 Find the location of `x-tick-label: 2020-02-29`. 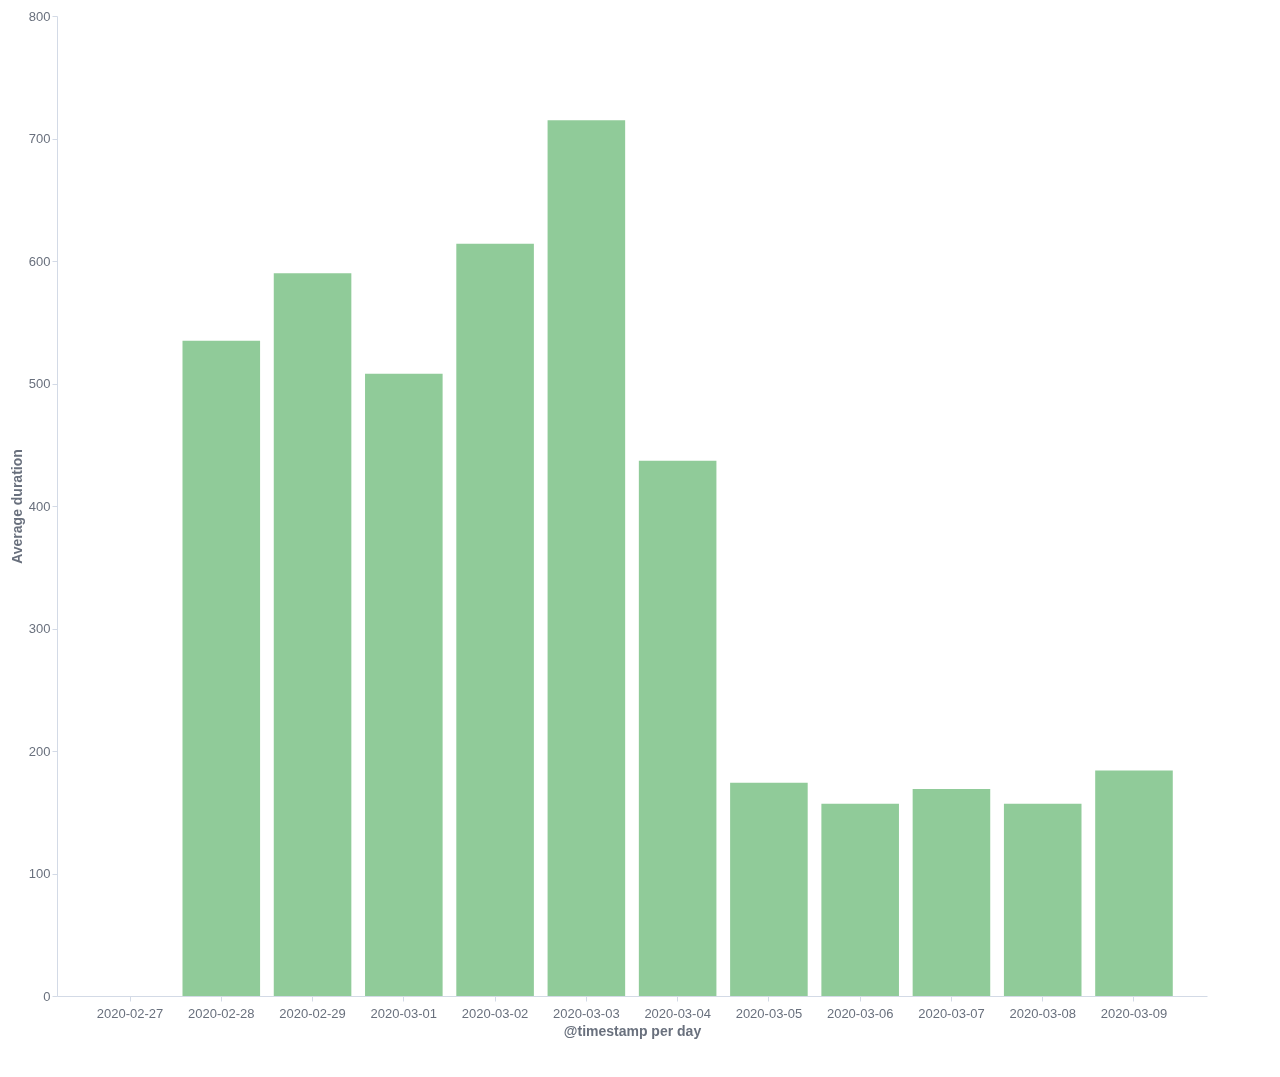

x-tick-label: 2020-02-29 is located at coordinates (312, 1013).